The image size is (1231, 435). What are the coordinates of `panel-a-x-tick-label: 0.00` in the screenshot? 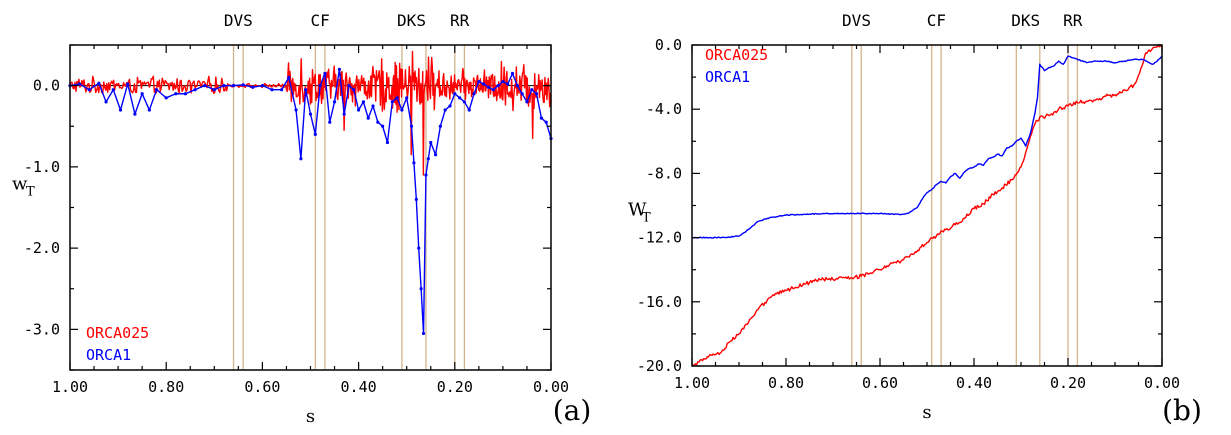 It's located at (551, 387).